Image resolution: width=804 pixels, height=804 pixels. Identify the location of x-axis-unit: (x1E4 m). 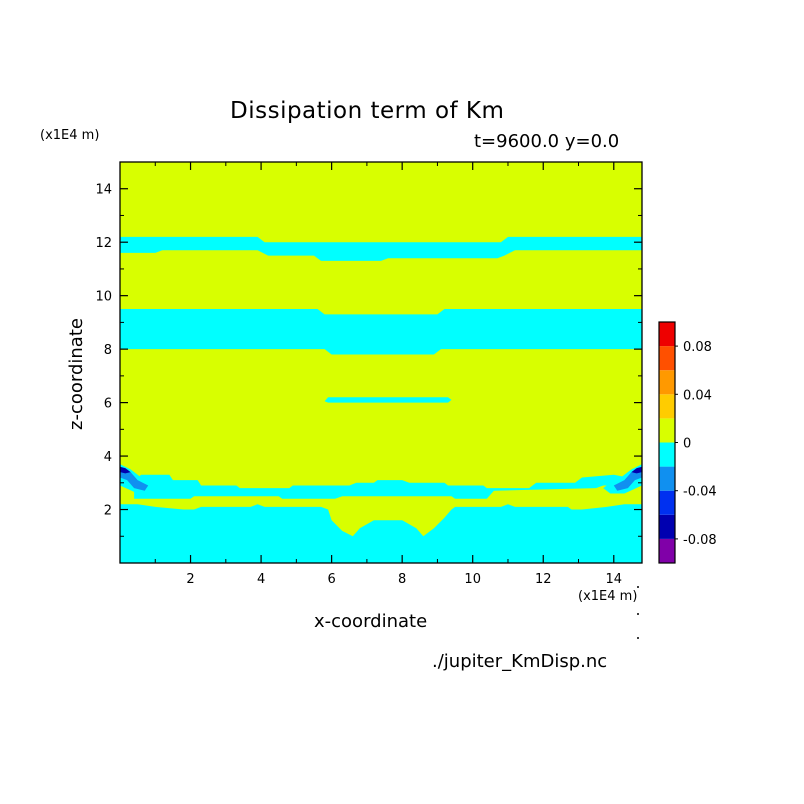
(608, 596).